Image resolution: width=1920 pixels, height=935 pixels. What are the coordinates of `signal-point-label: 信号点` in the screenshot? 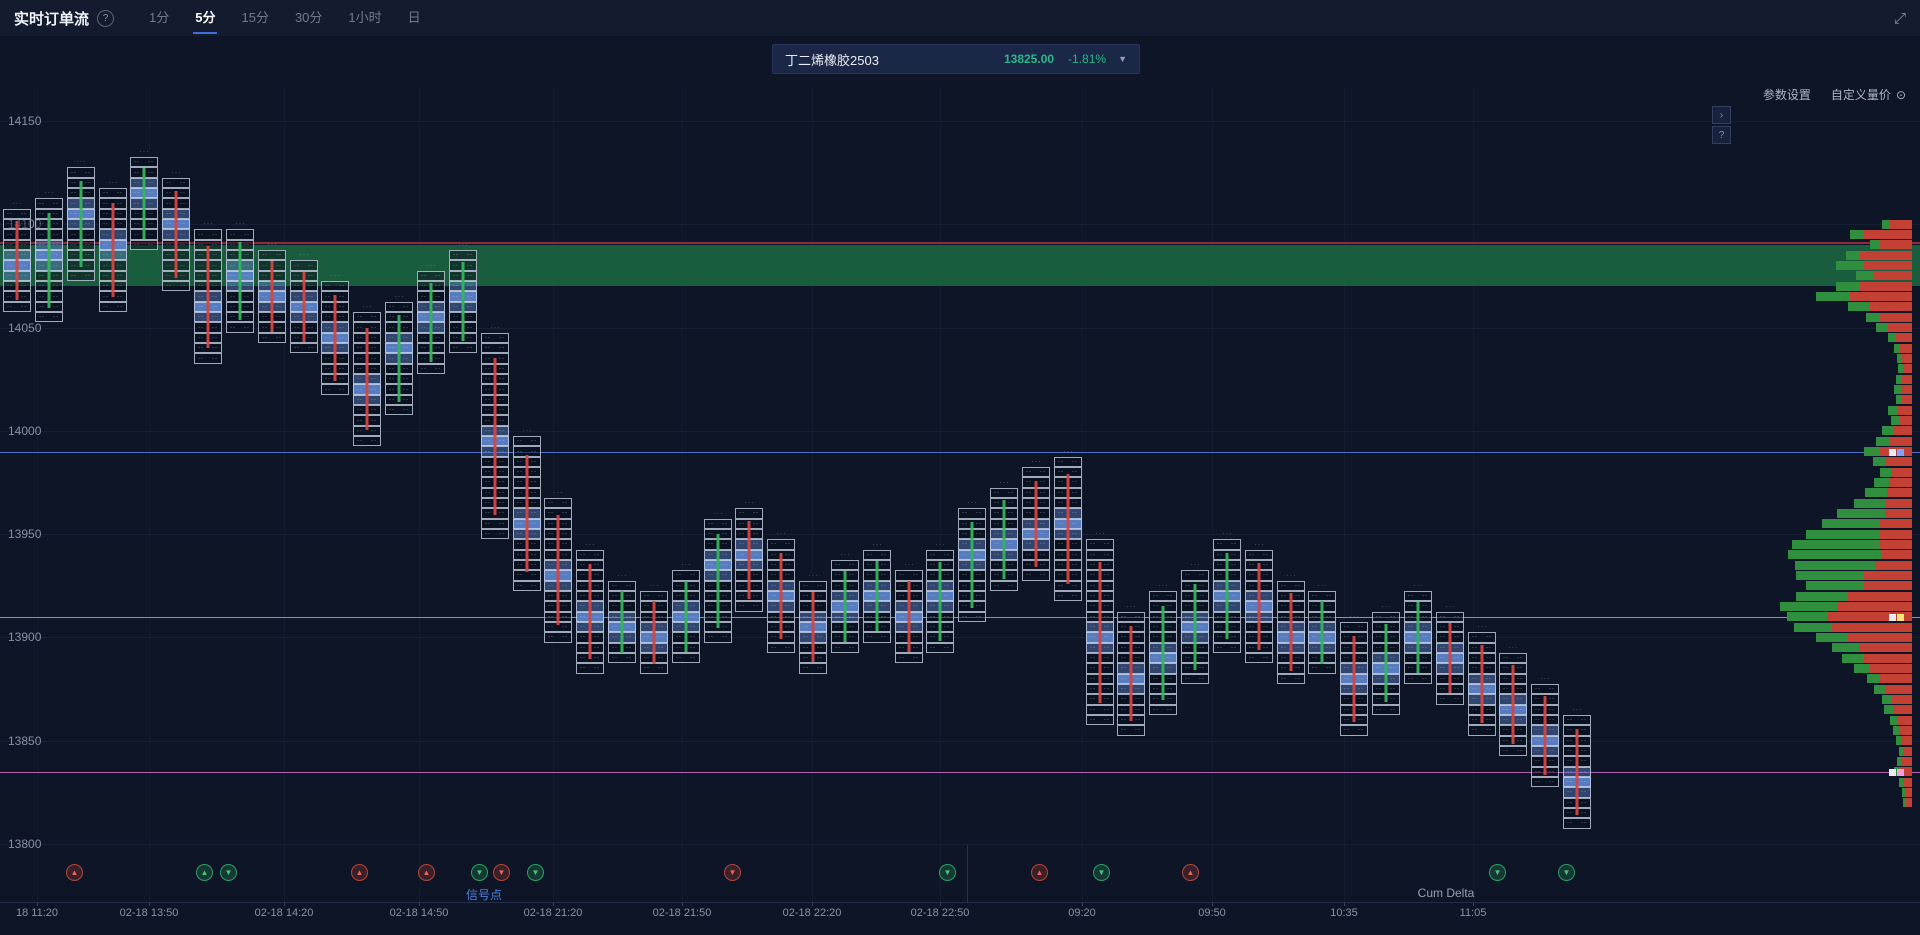 It's located at (484, 895).